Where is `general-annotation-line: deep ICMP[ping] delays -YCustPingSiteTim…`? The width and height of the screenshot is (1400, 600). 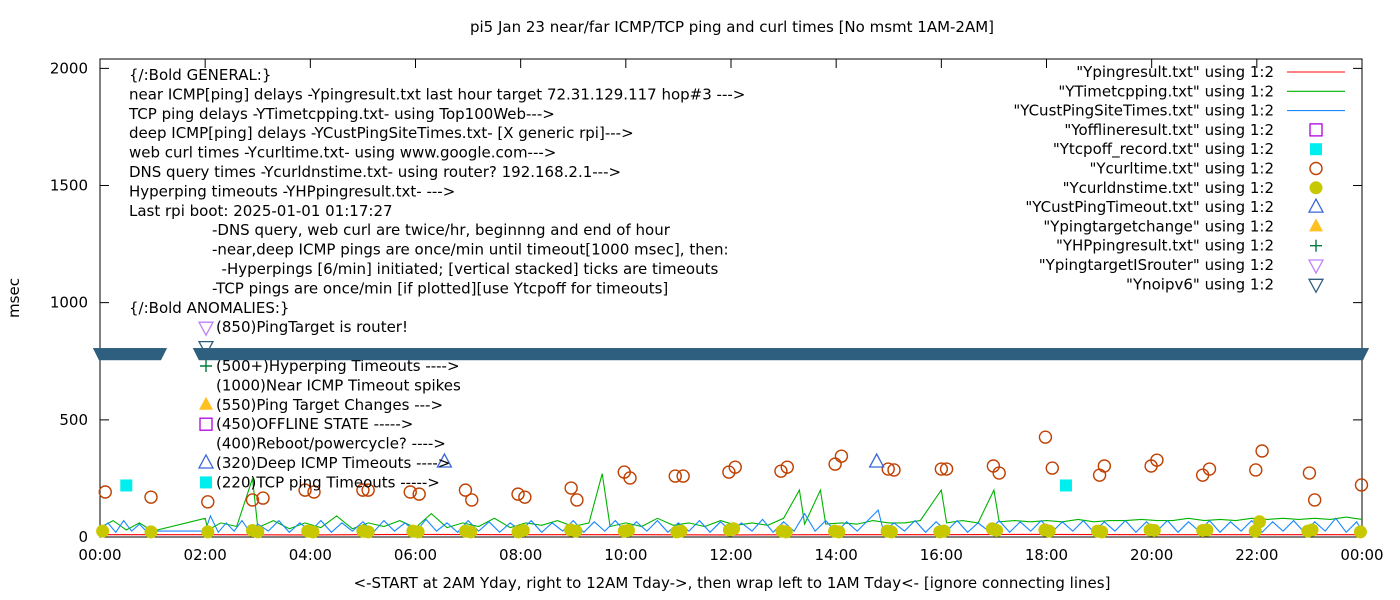
general-annotation-line: deep ICMP[ping] delays -YCustPingSiteTim… is located at coordinates (381, 133).